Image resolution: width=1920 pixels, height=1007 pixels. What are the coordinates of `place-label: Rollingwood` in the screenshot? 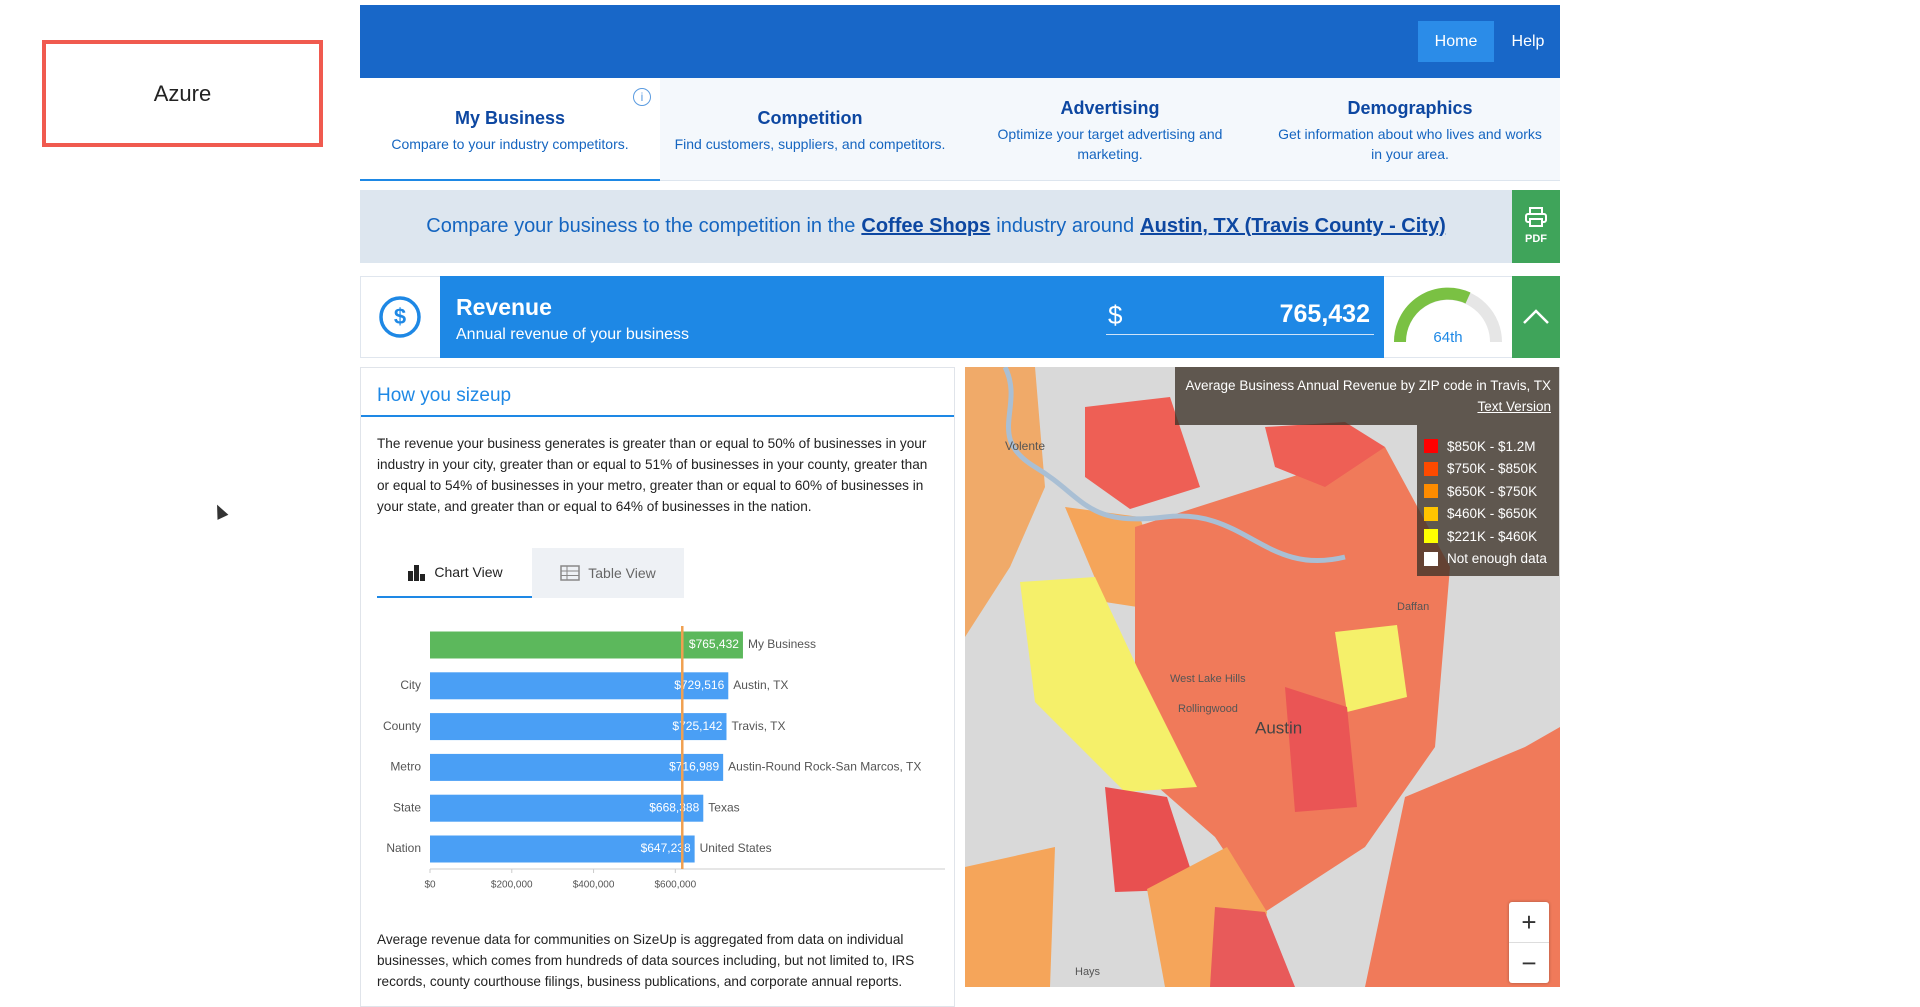 It's located at (1208, 709).